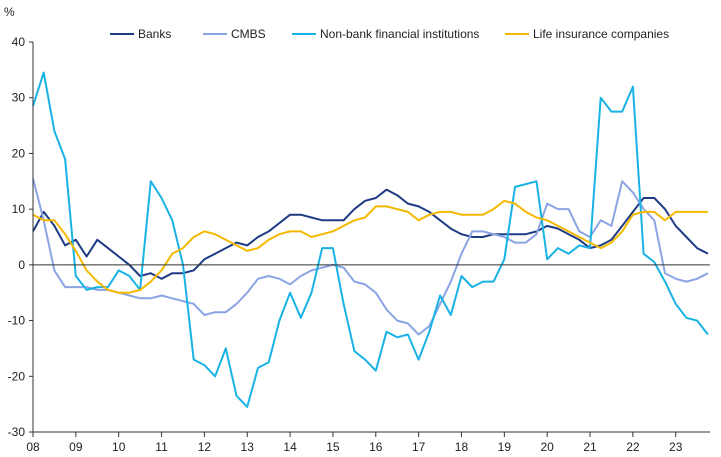  Describe the element at coordinates (119, 447) in the screenshot. I see `x-tick-label: 10` at that location.